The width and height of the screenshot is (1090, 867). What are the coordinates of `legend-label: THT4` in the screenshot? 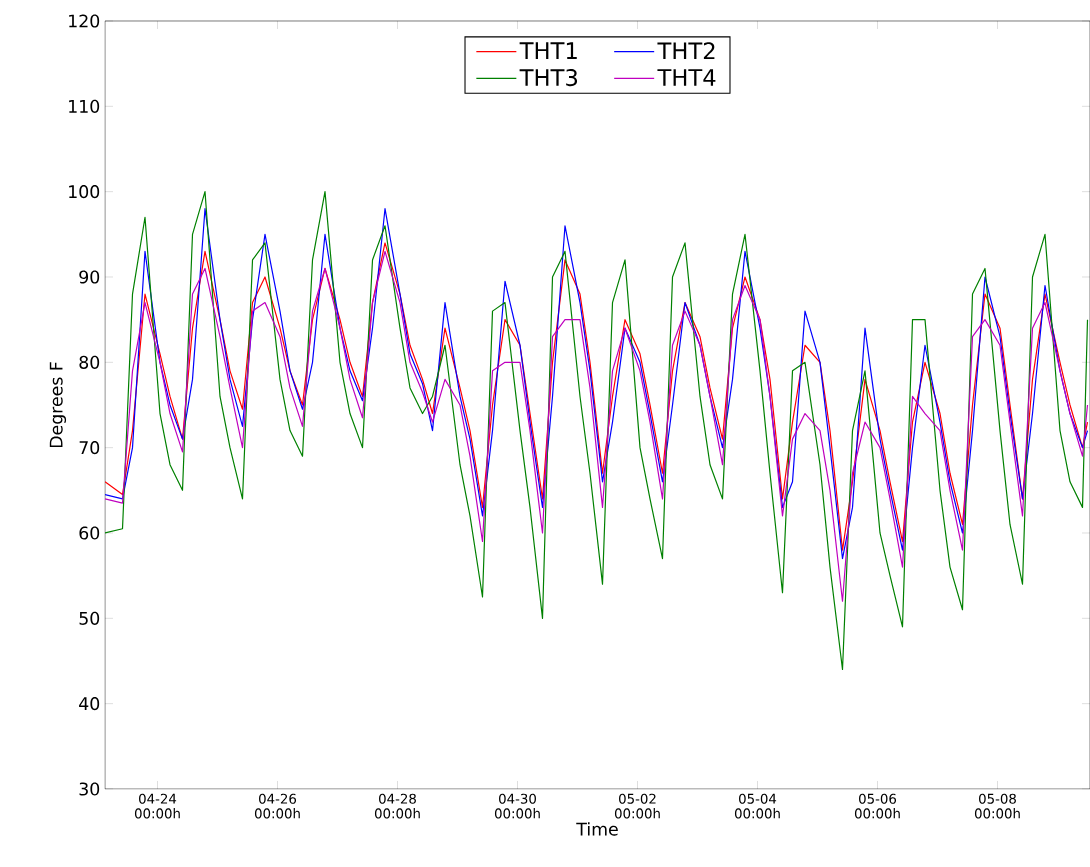 It's located at (686, 77).